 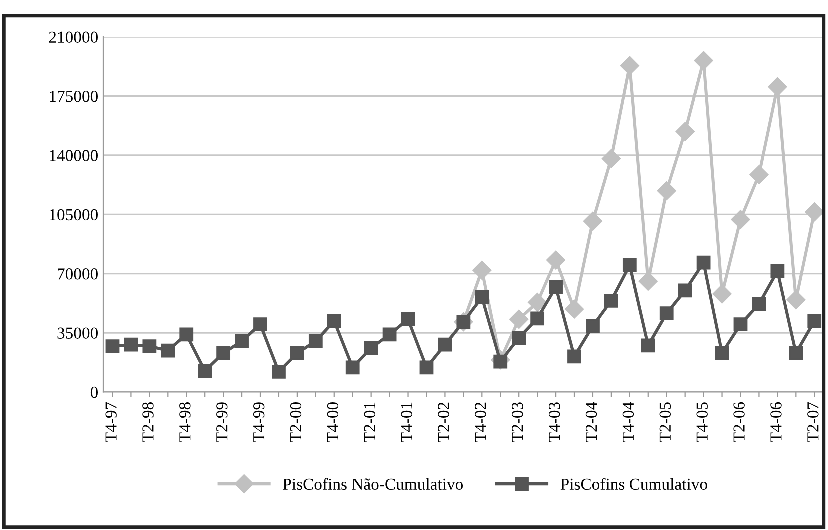 I want to click on x-tick-label: T2-05, so click(x=666, y=422).